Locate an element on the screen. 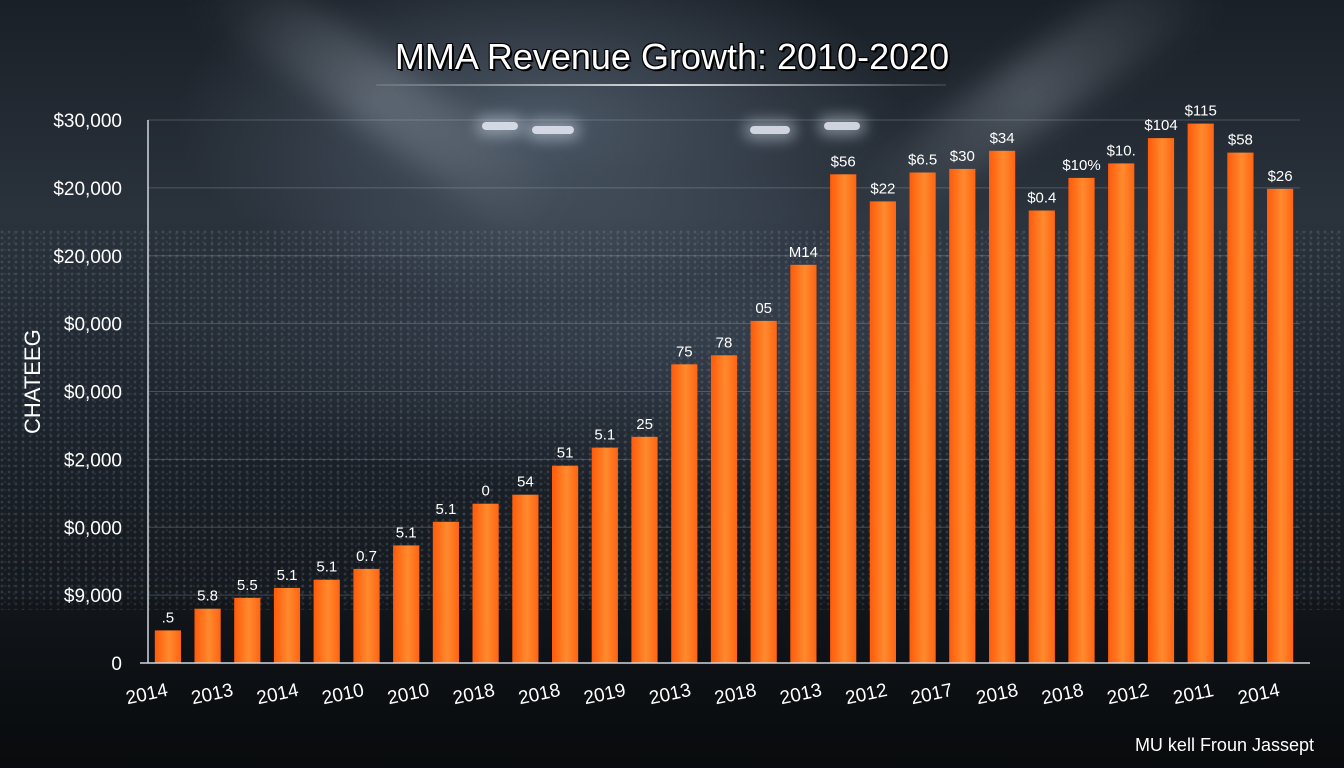  data-label: 0.7 is located at coordinates (366, 556).